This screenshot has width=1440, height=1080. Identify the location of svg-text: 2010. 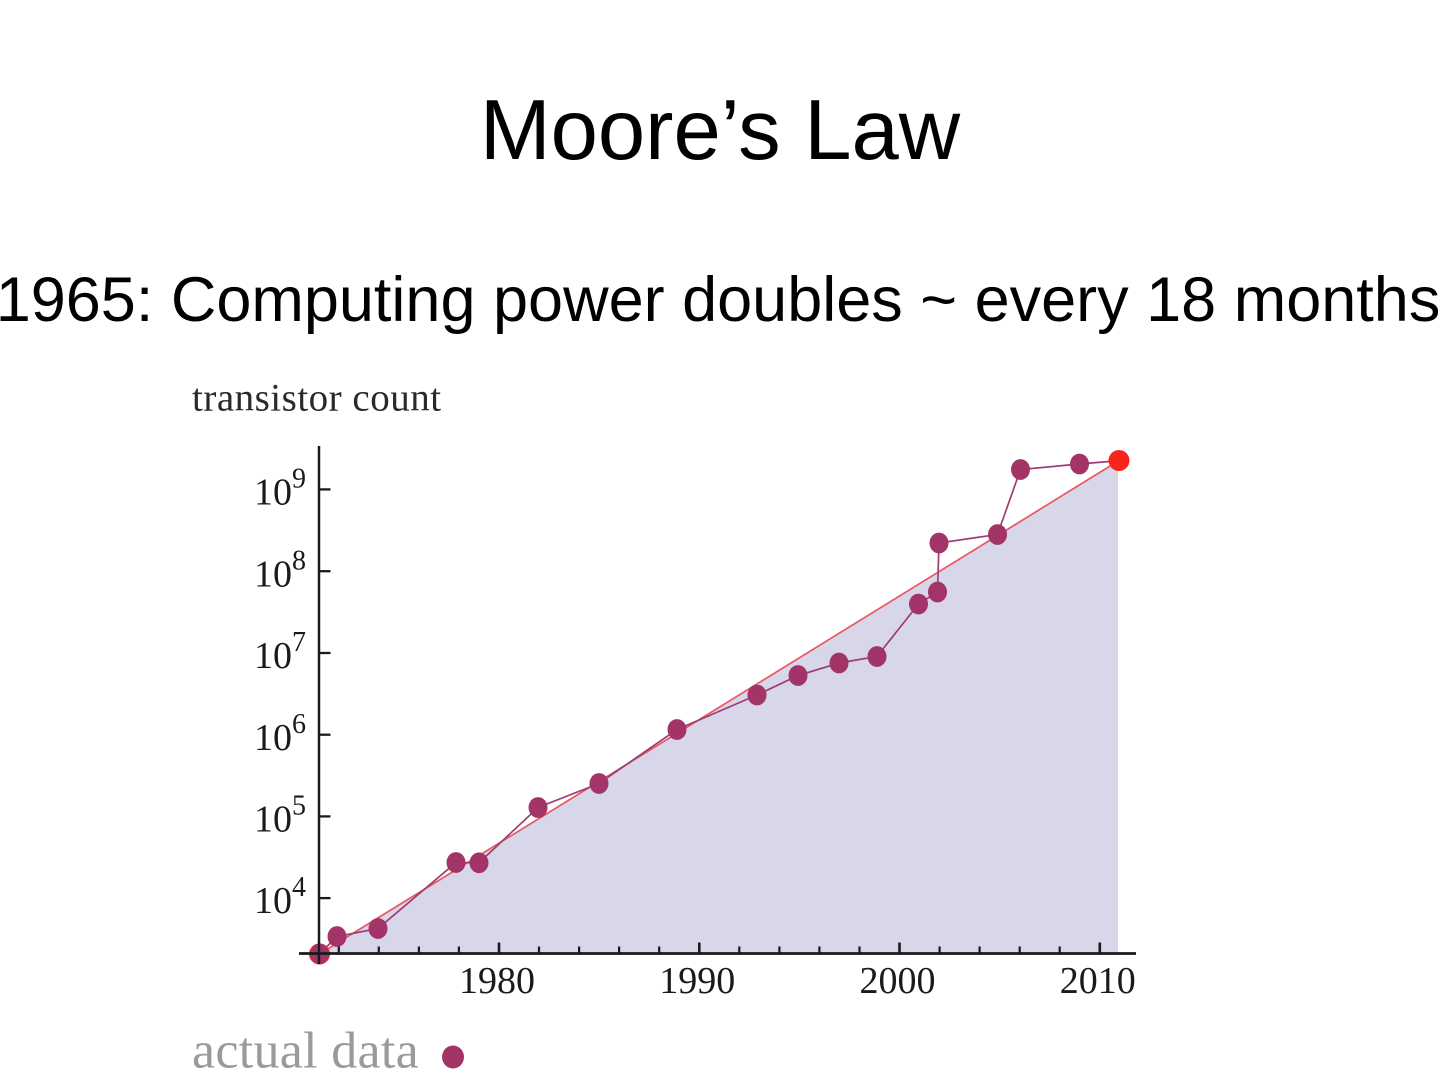
(1098, 981).